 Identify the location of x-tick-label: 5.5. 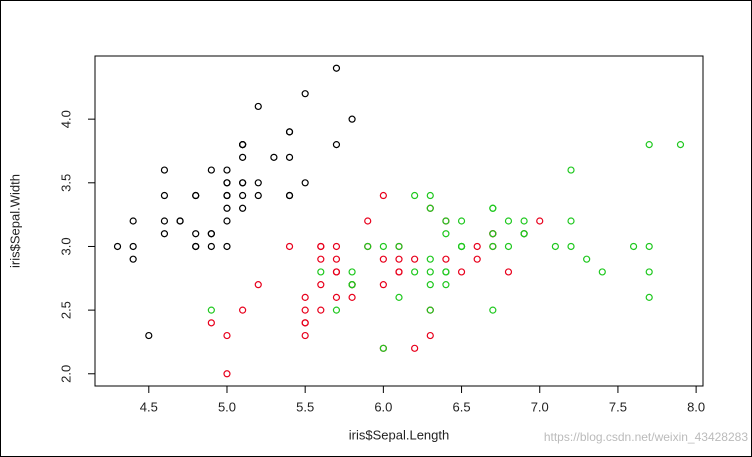
(305, 406).